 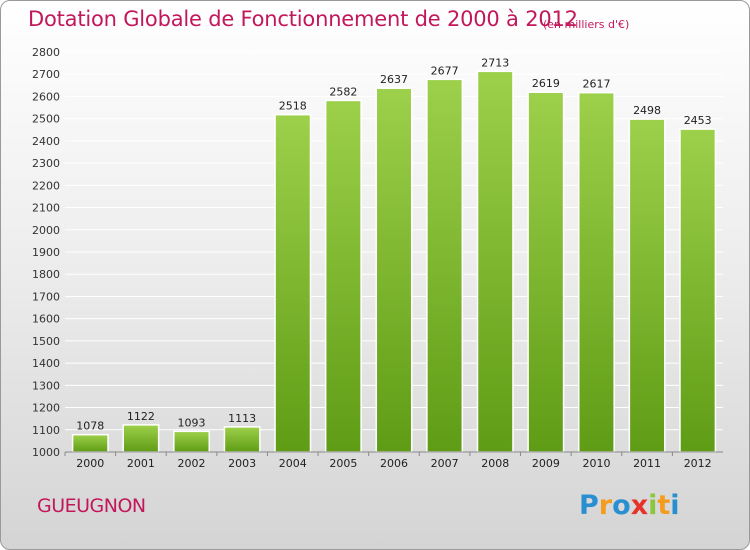 I want to click on x-tick-label: 2007, so click(x=445, y=463).